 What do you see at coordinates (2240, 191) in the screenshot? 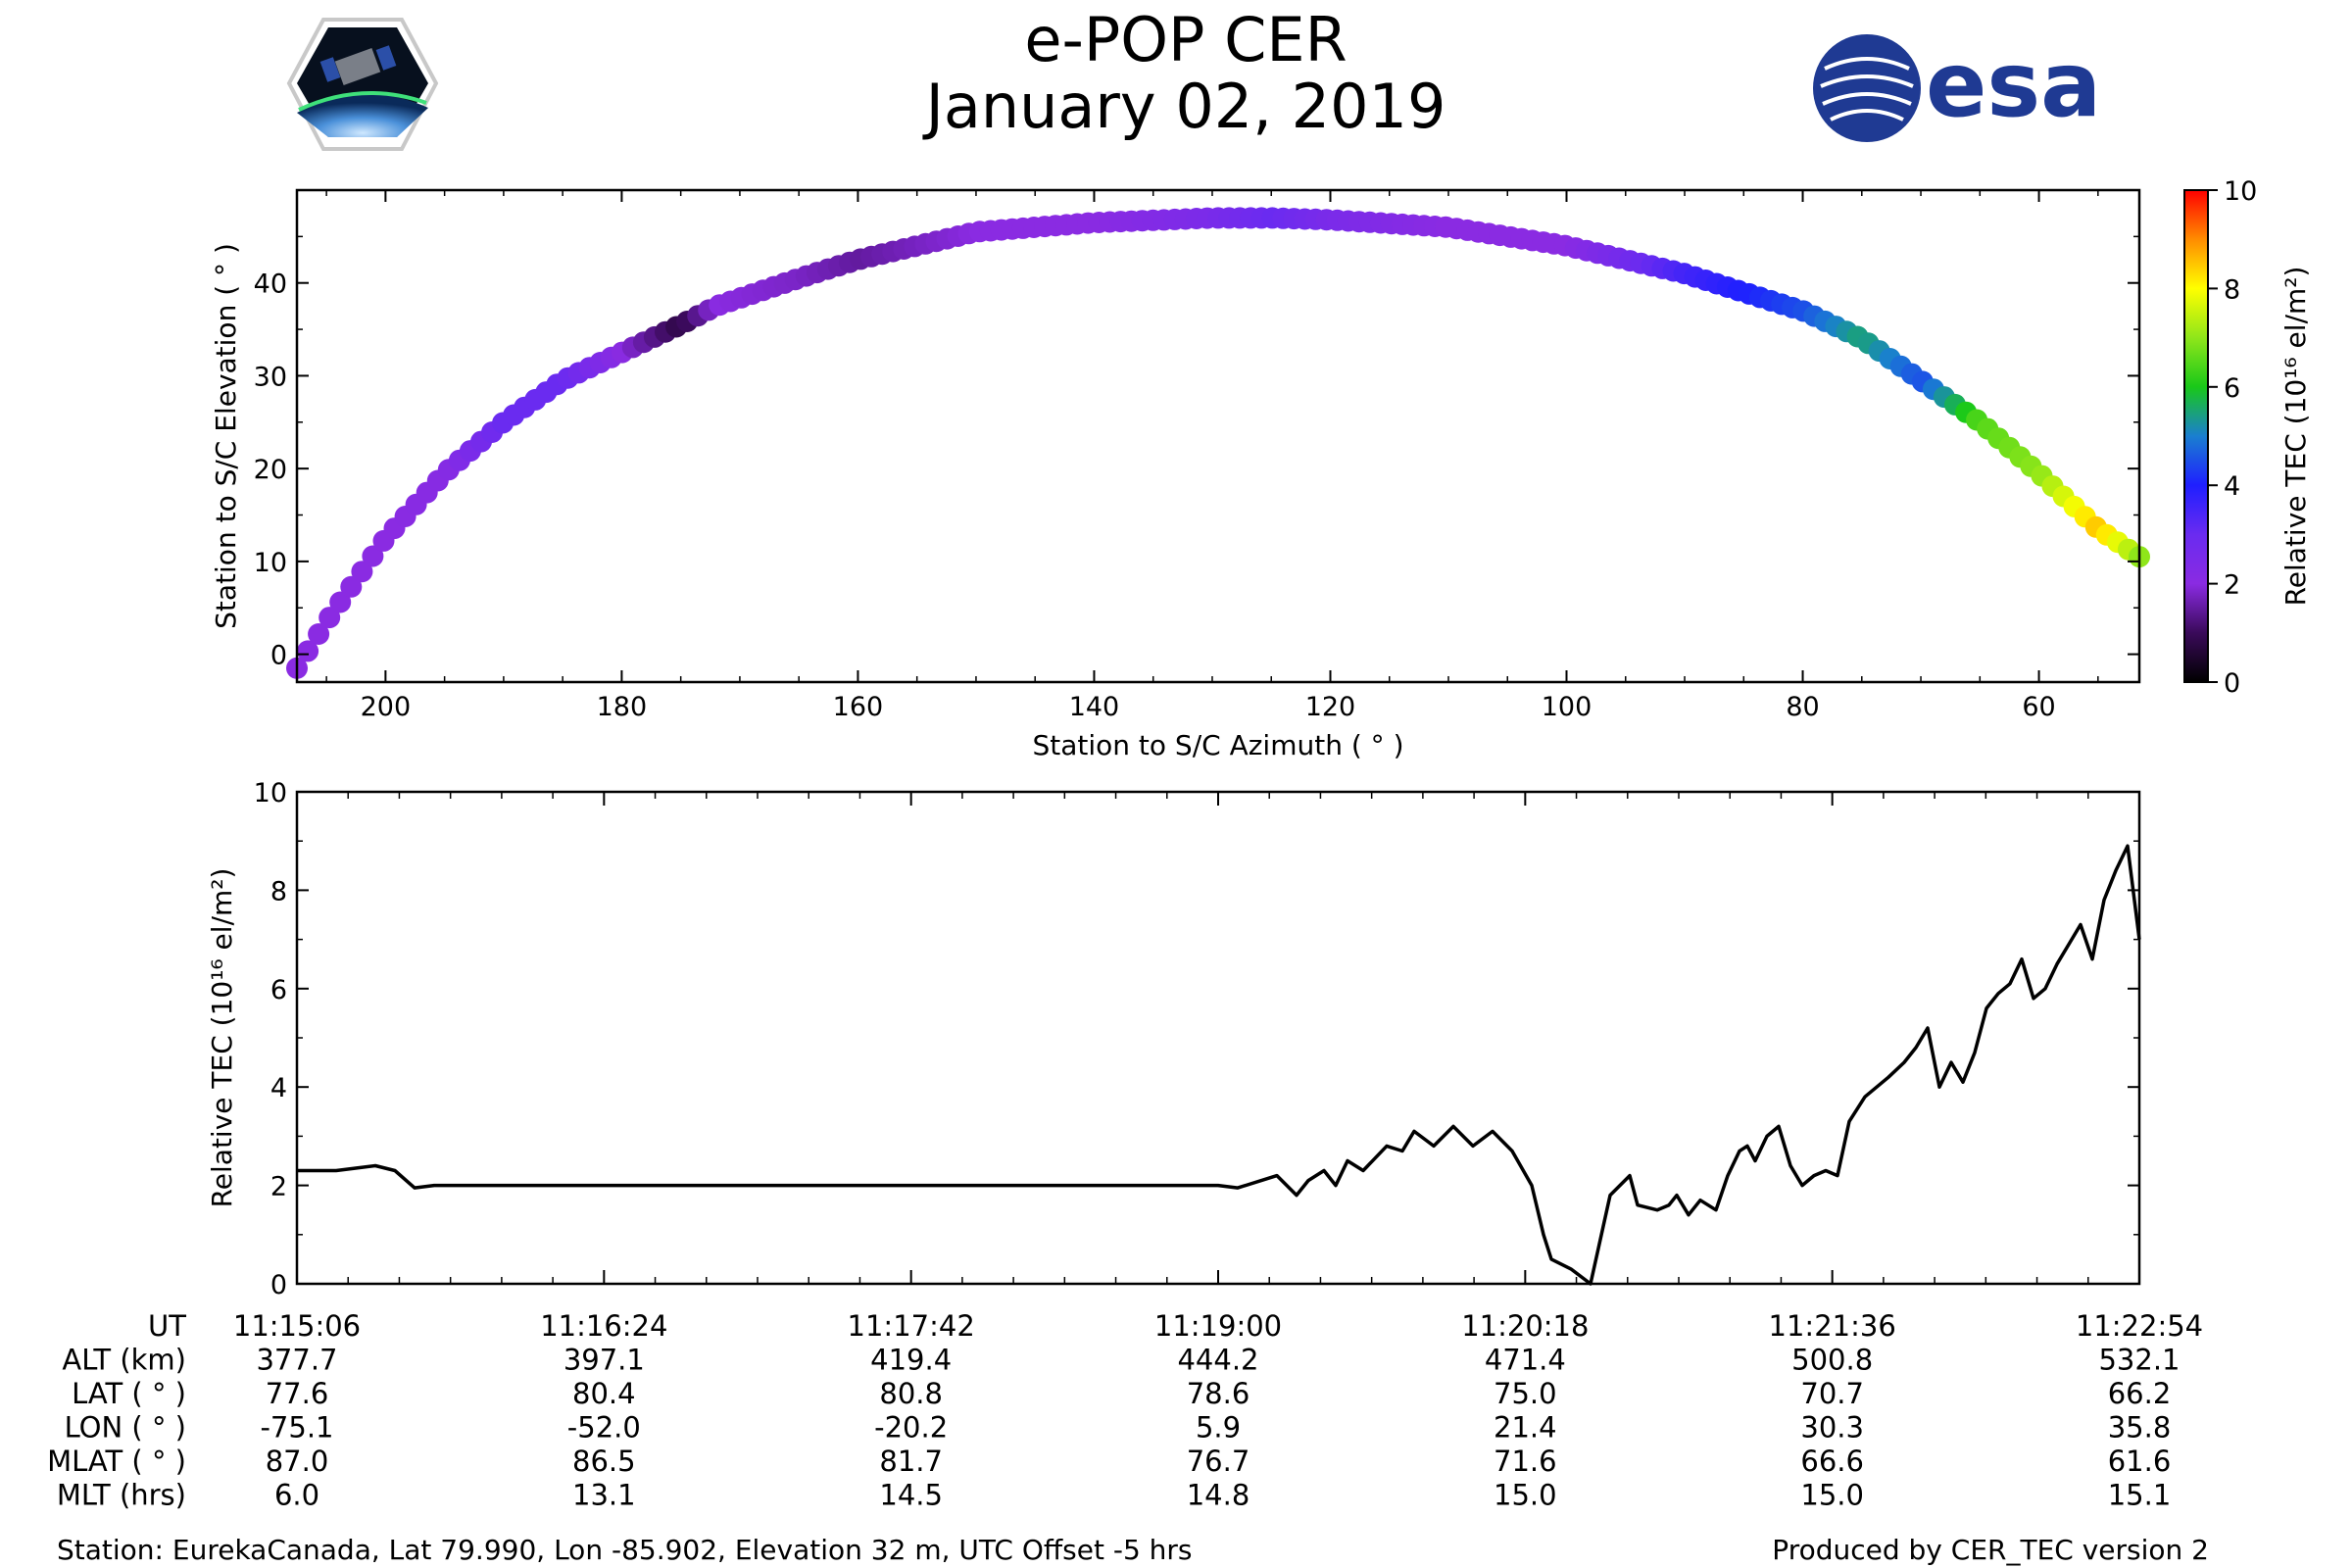
I see `colorbar-tick-label: 10` at bounding box center [2240, 191].